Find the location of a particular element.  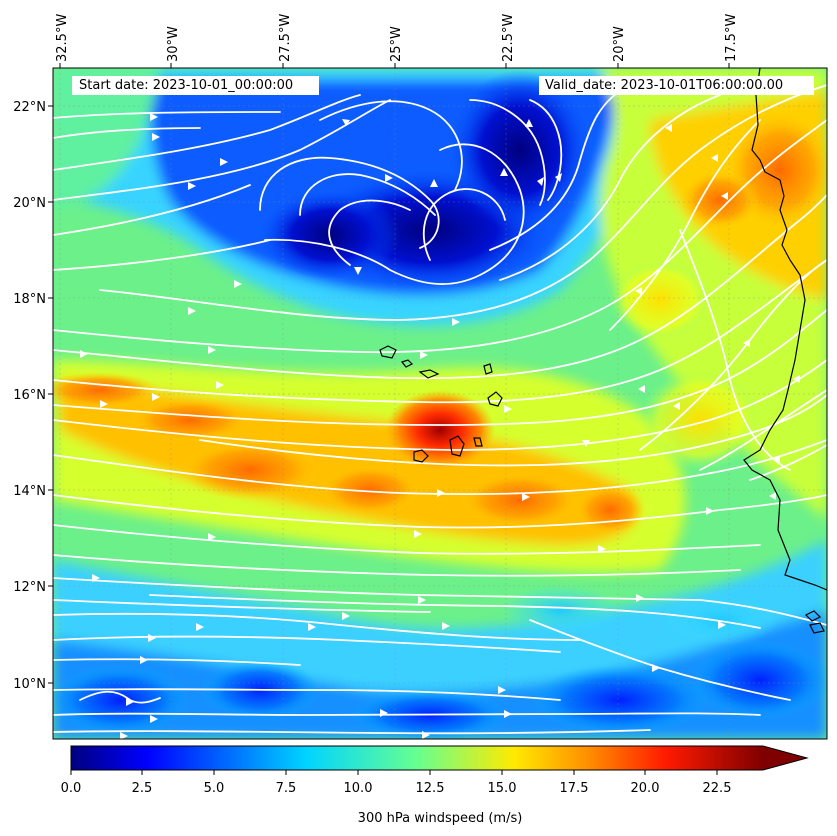

valid-date-label: Valid_date: 2023-10-01T06:00:00.00 is located at coordinates (664, 85).